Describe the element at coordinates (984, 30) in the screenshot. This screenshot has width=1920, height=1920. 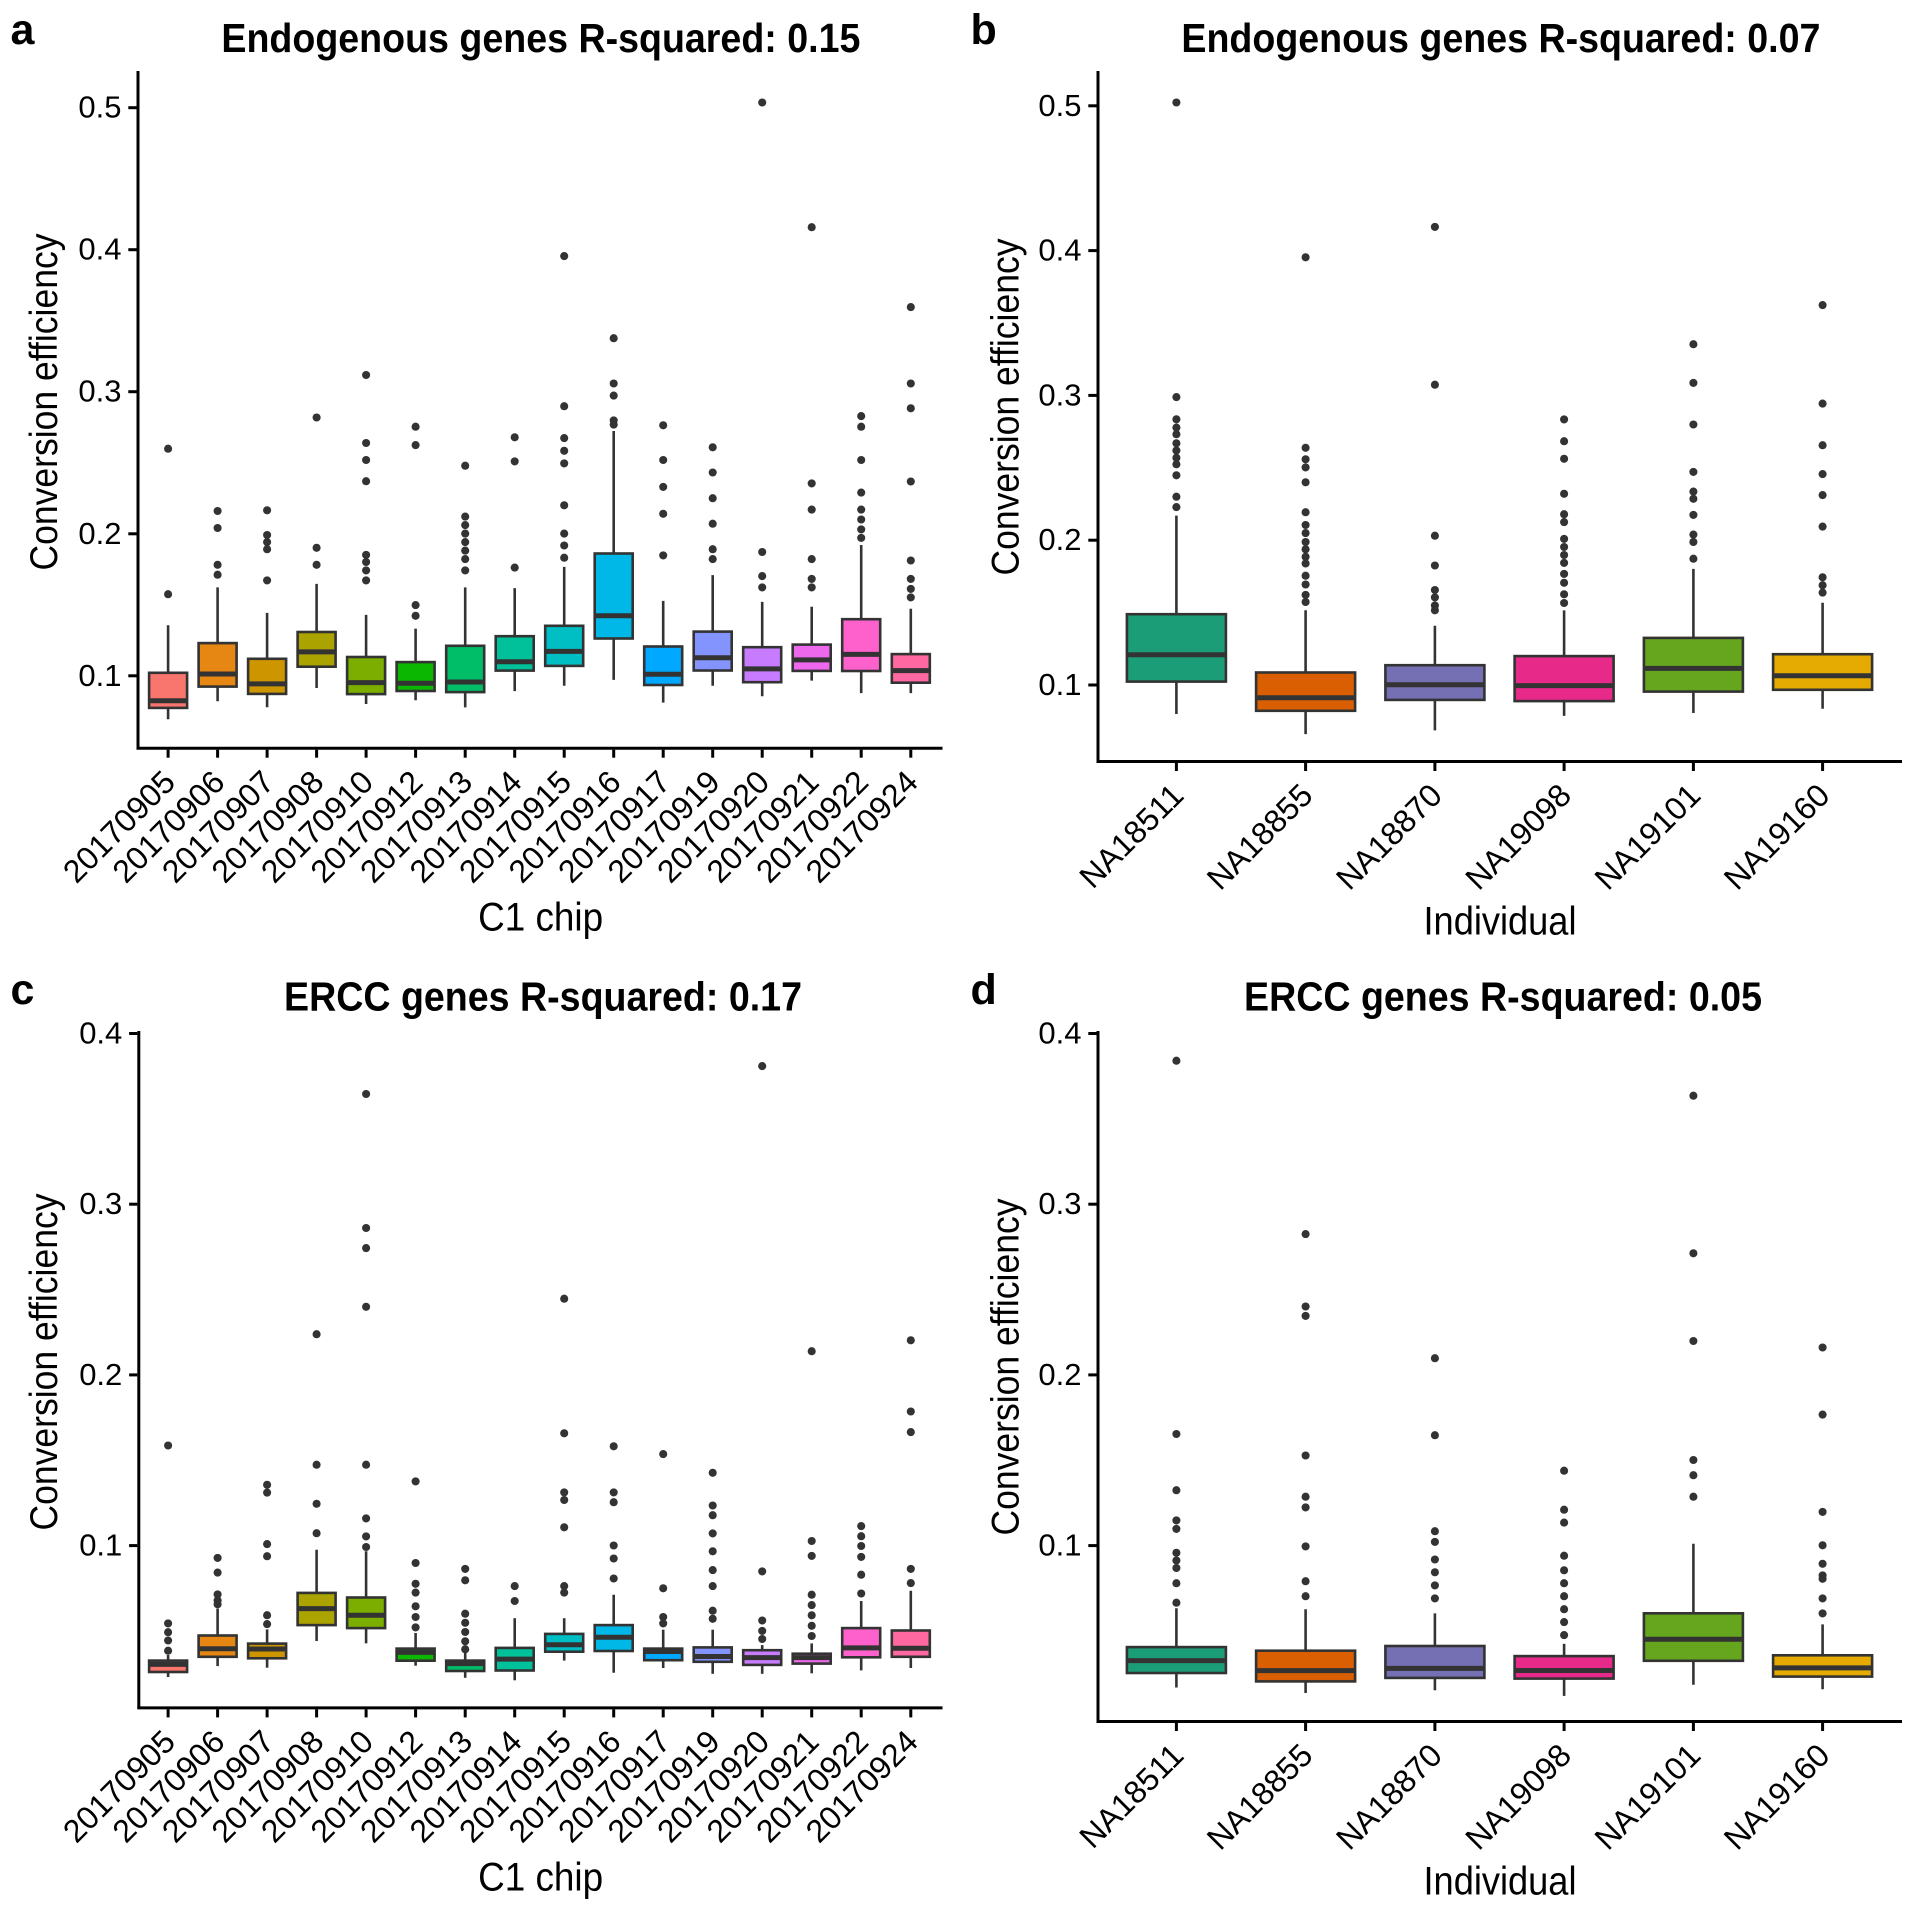
I see `svg-text: b` at that location.